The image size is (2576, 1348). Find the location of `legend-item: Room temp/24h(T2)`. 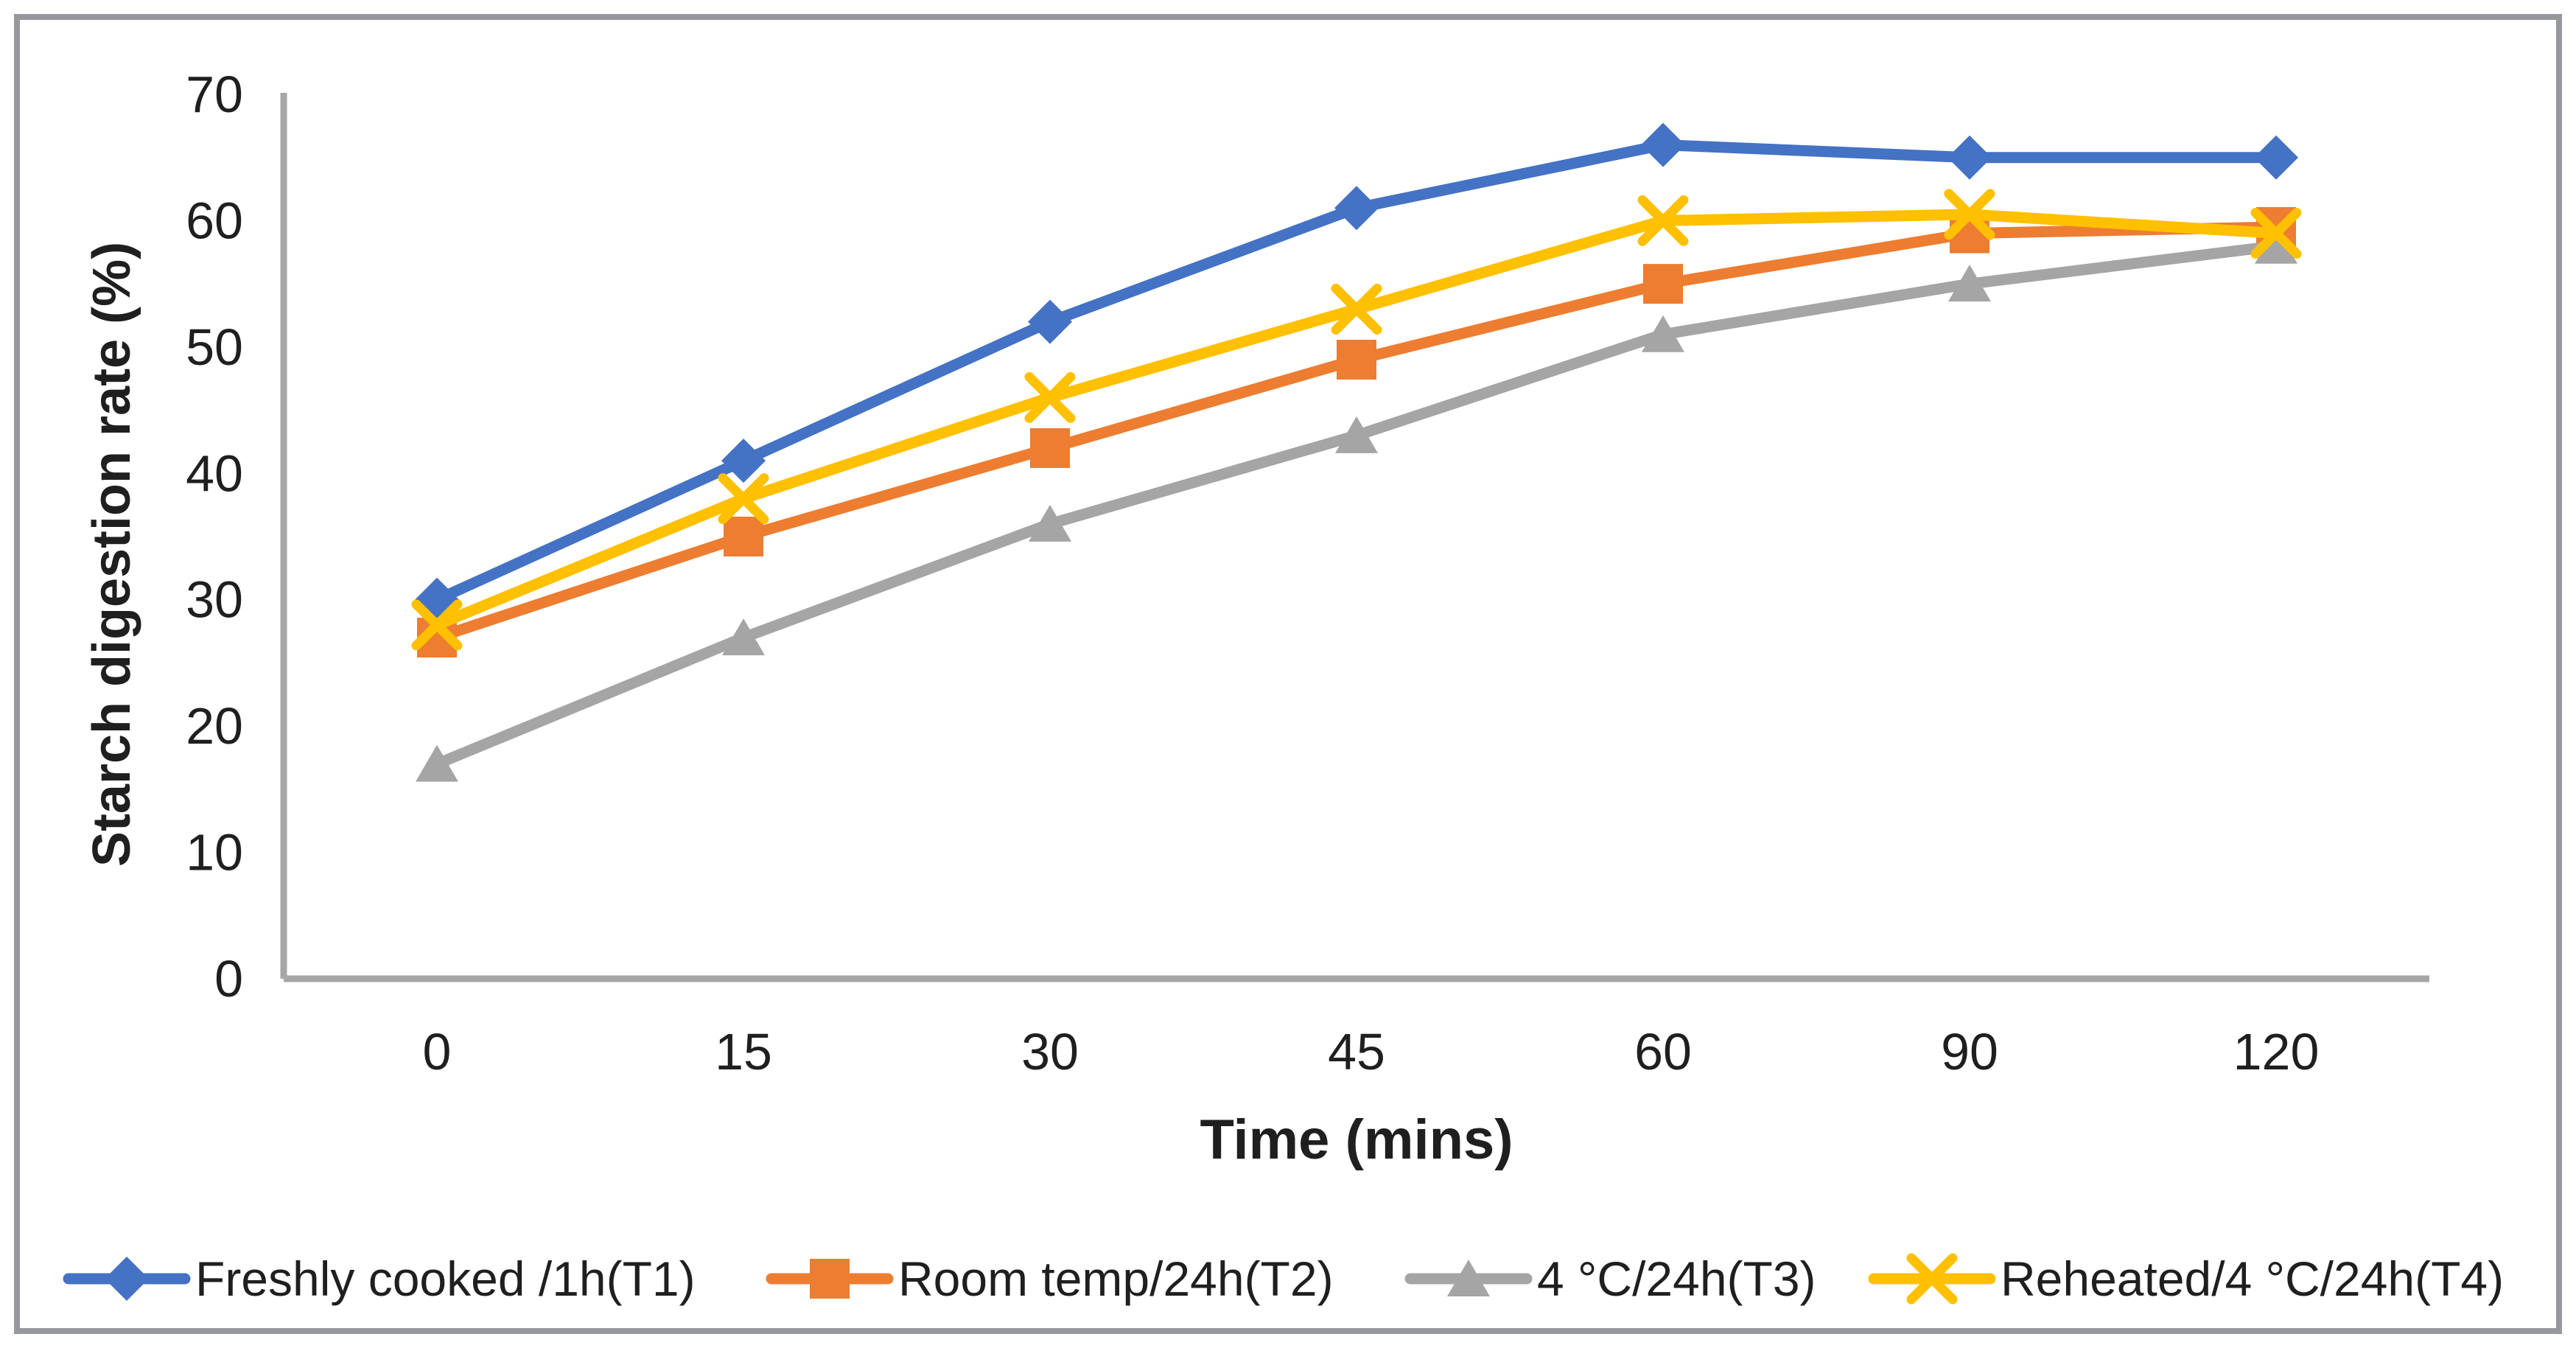

legend-item: Room temp/24h(T2) is located at coordinates (1050, 1278).